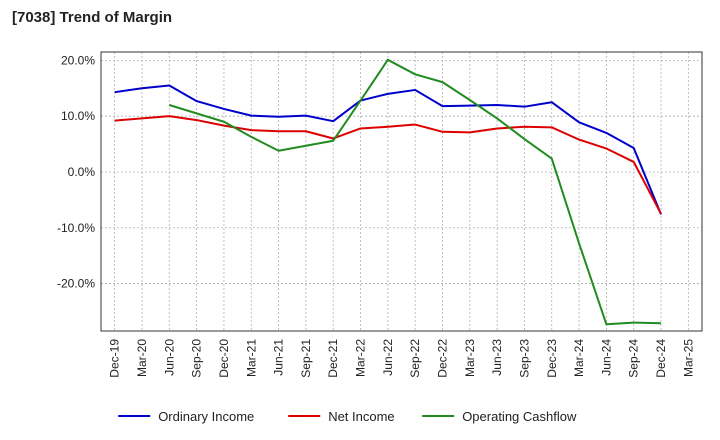  Describe the element at coordinates (78, 116) in the screenshot. I see `y-tick-label: 10.0%` at that location.